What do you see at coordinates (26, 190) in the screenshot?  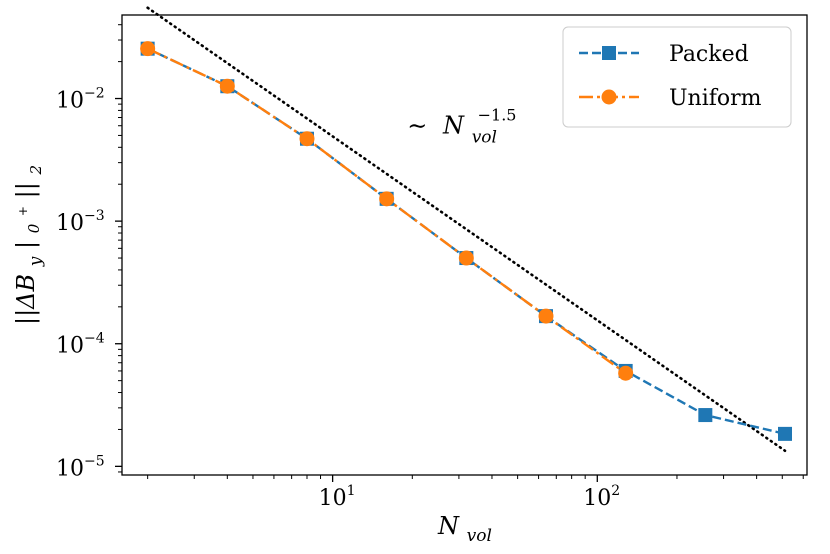 I see `y-axis-label-end: ||` at bounding box center [26, 190].